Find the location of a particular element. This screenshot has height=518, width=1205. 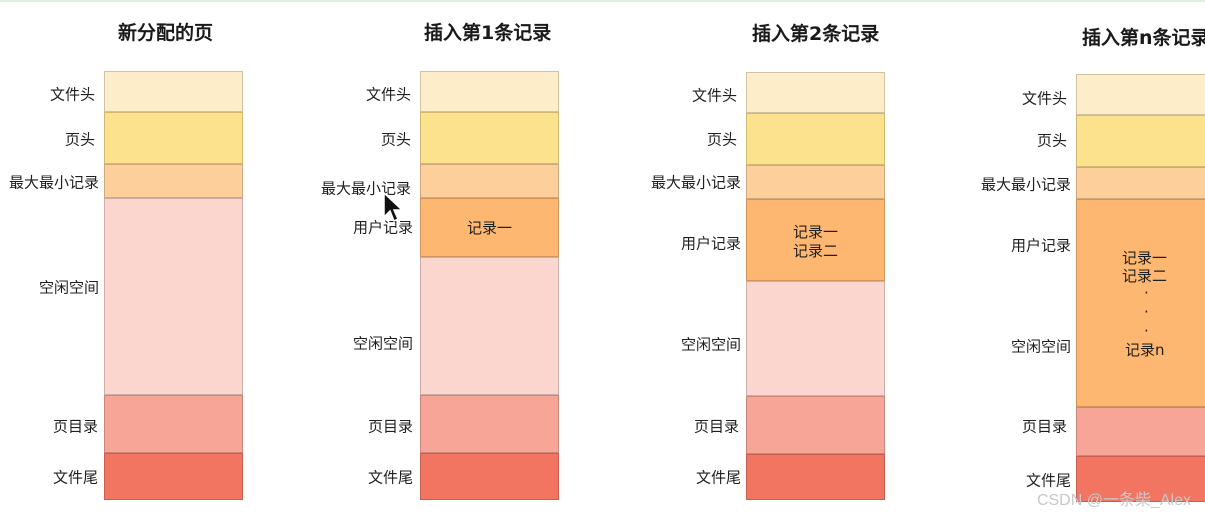

diagram-title: 新分配的页 is located at coordinates (166, 33).